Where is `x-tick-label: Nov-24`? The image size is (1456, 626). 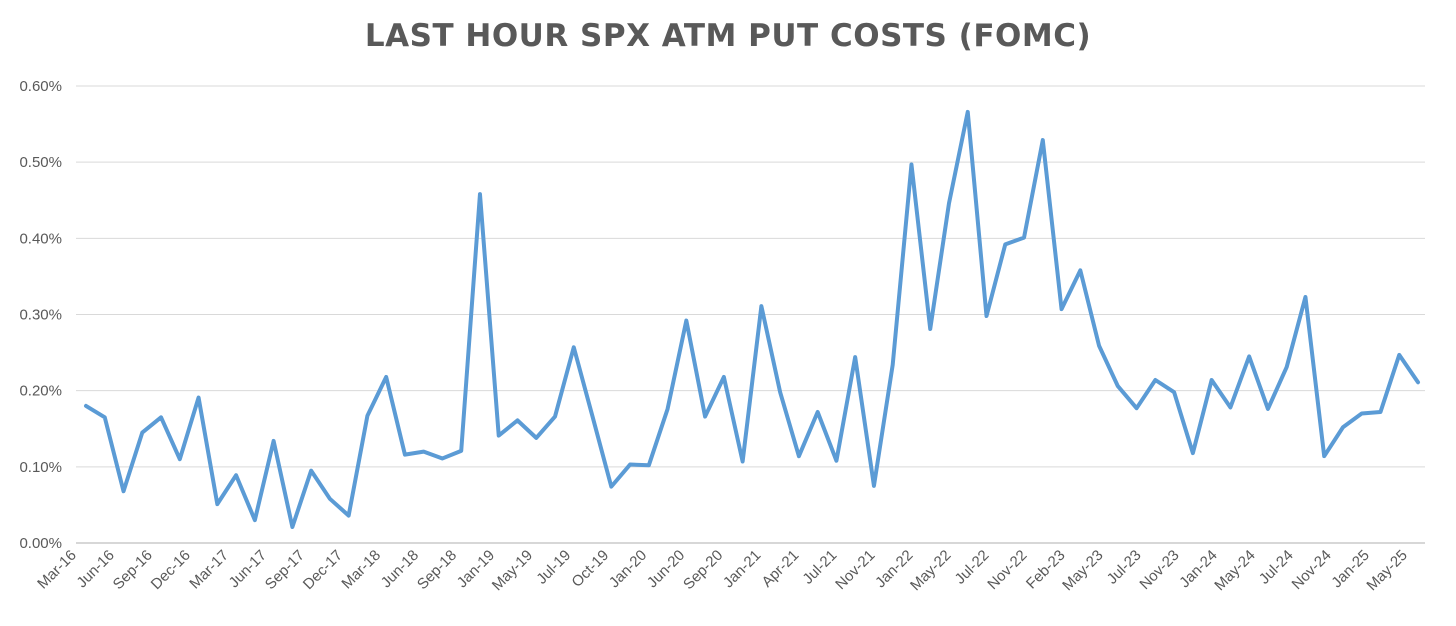 x-tick-label: Nov-24 is located at coordinates (1312, 570).